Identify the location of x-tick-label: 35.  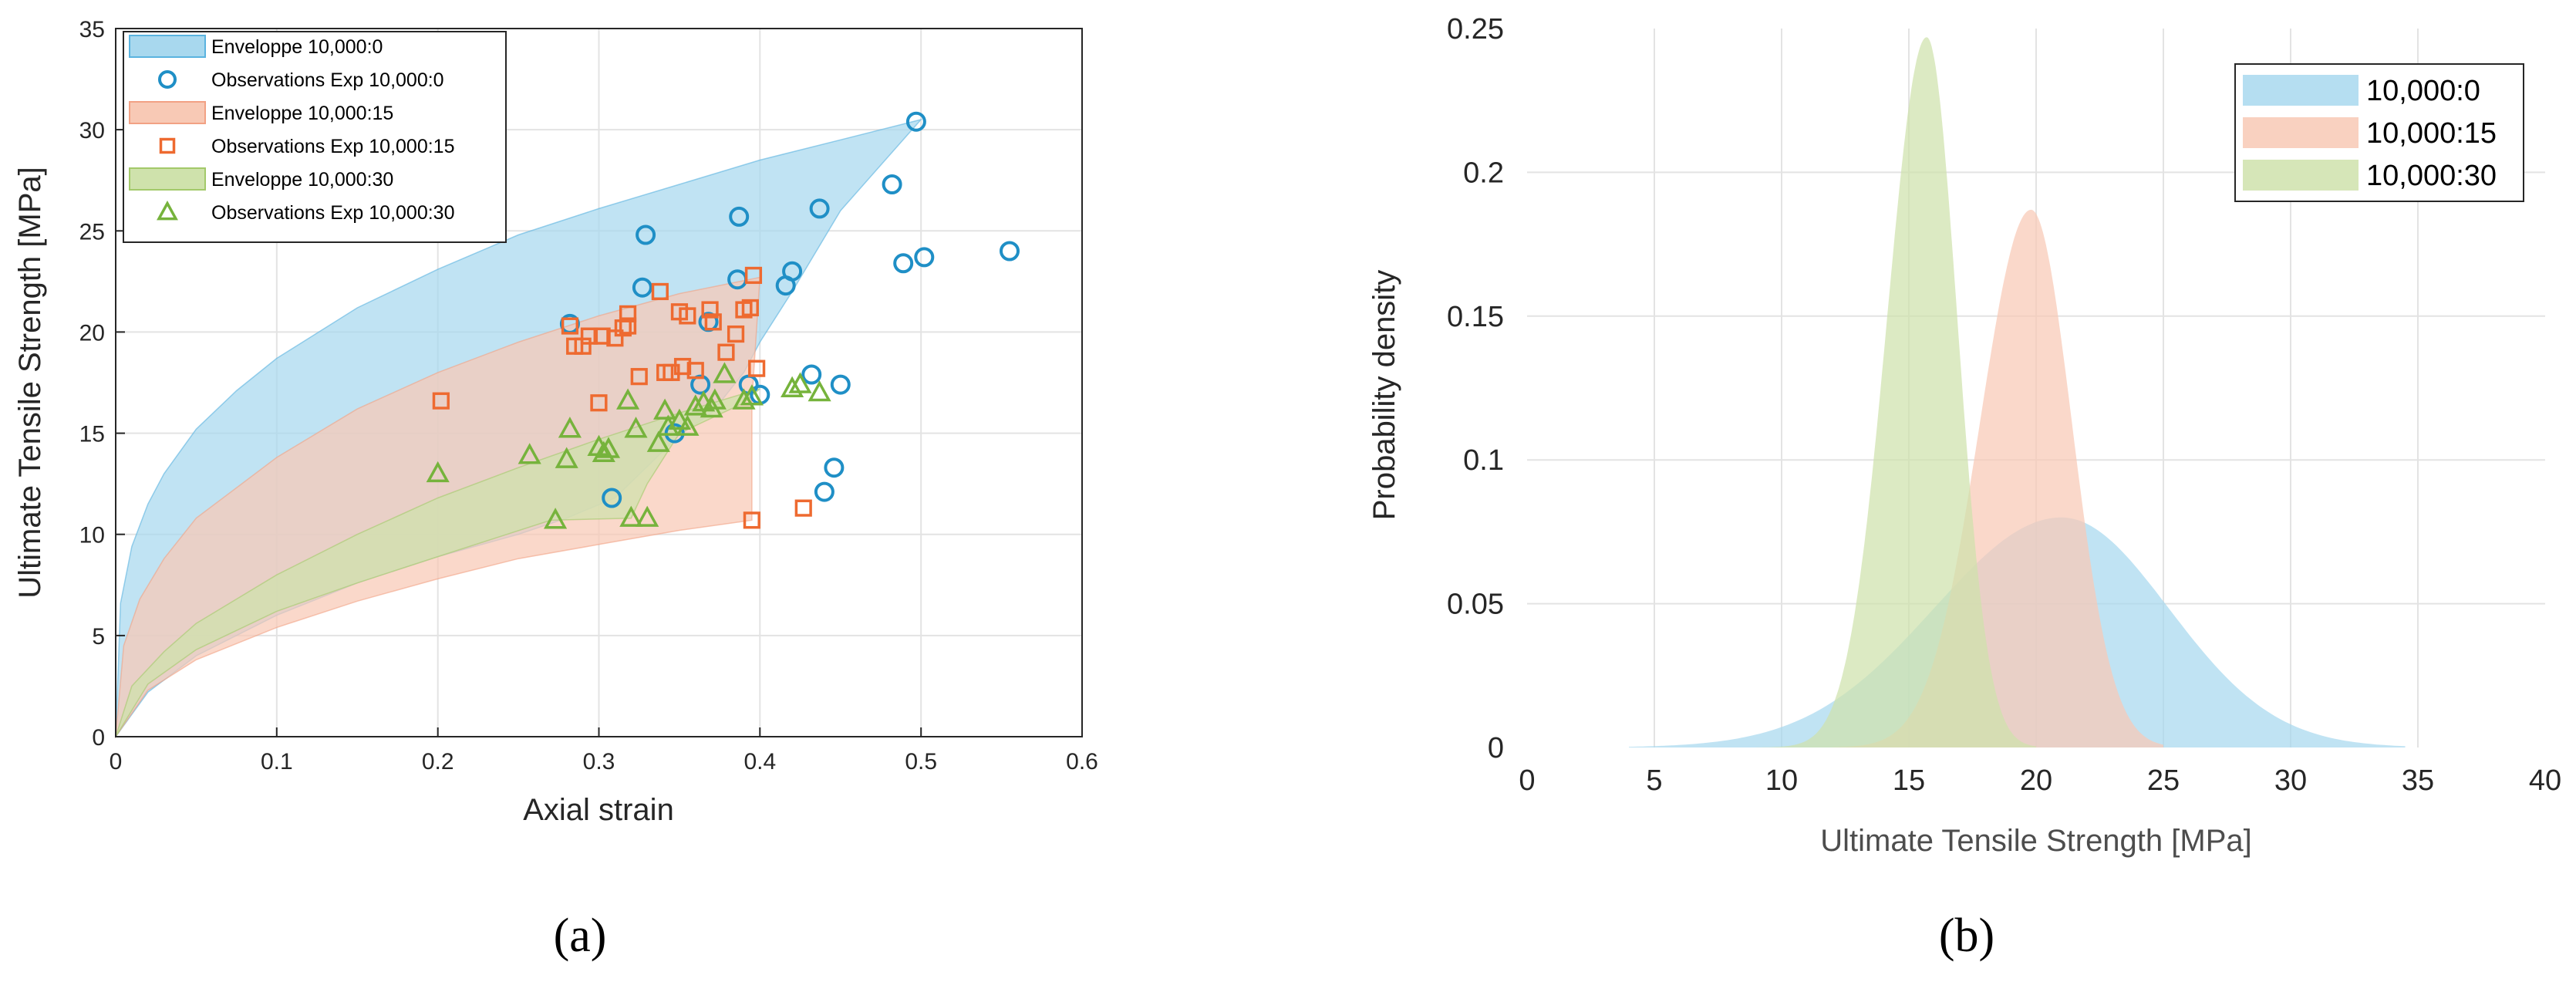
(2418, 781).